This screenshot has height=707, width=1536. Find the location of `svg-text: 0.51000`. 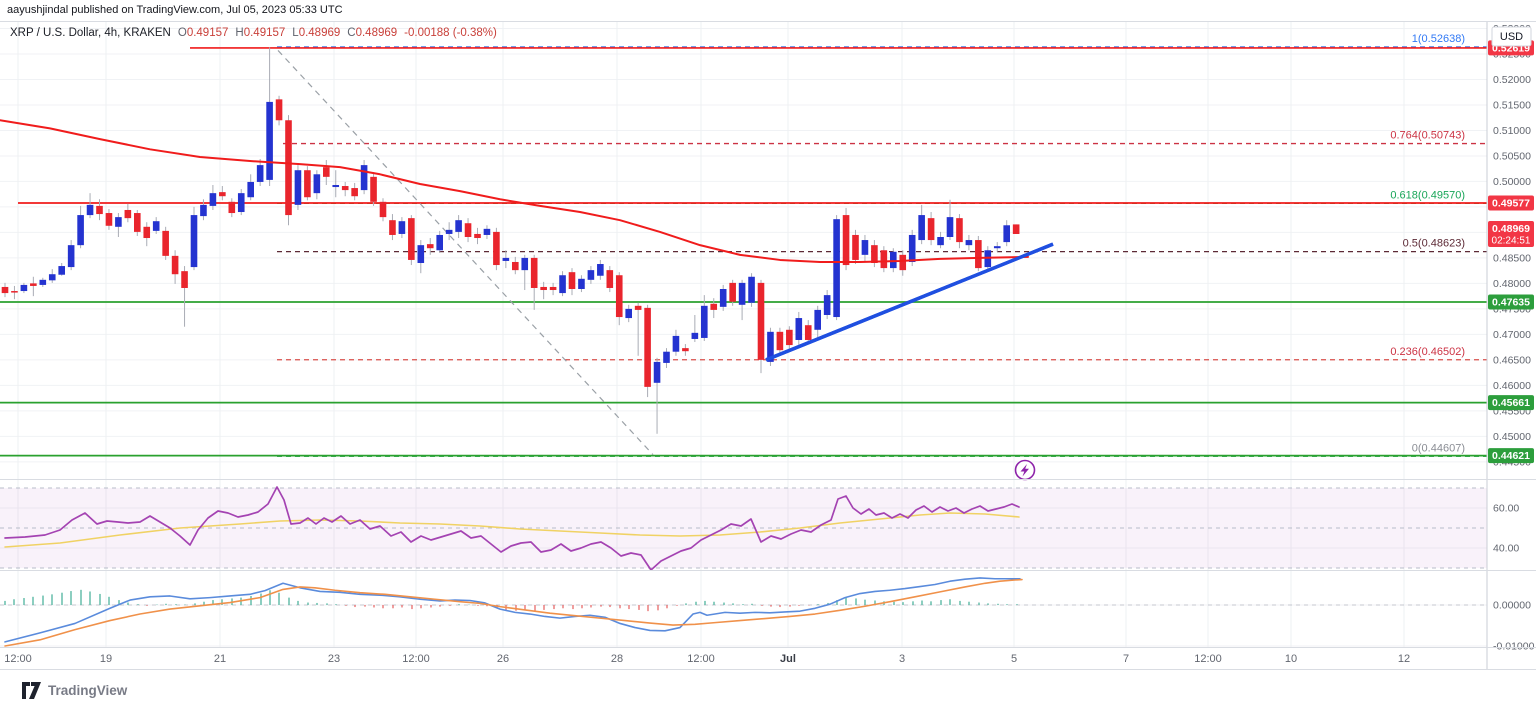

svg-text: 0.51000 is located at coordinates (1512, 131).